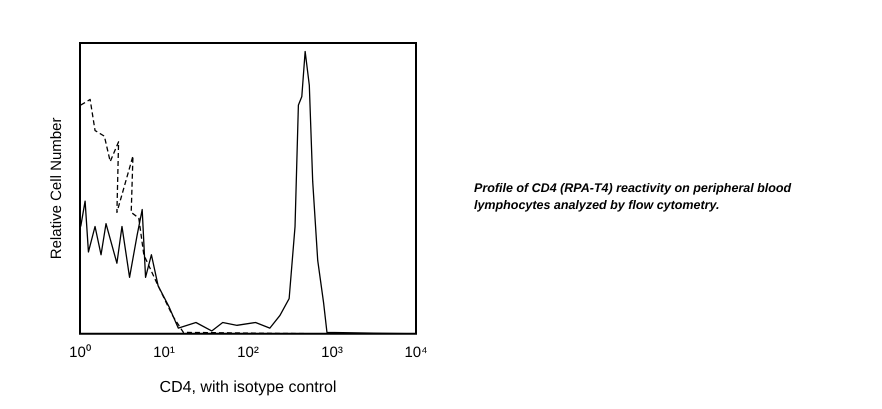 The width and height of the screenshot is (882, 409). I want to click on x-tick-label: 10³, so click(332, 352).